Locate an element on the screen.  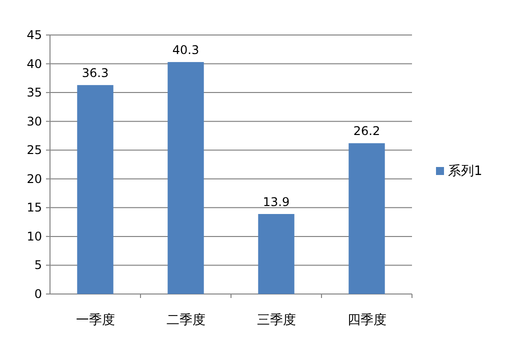
x-tick-label: 三季度 is located at coordinates (276, 320).